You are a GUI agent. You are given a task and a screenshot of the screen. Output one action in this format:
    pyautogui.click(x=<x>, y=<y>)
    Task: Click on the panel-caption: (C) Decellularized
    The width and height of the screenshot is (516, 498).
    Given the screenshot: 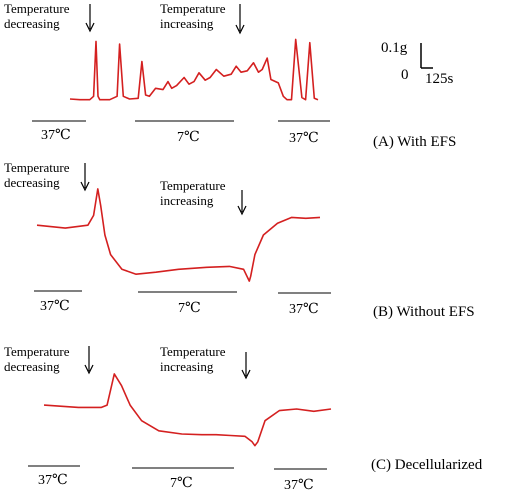 What is the action you would take?
    pyautogui.click(x=427, y=465)
    